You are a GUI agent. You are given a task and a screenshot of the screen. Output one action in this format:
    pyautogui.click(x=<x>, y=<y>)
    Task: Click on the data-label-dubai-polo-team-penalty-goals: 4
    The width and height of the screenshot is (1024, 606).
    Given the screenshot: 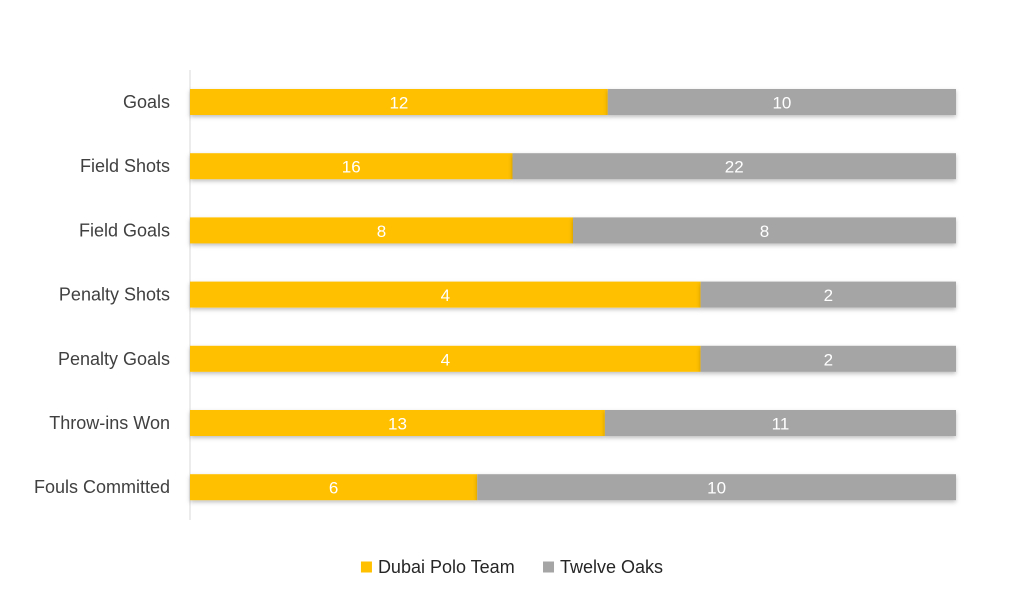 What is the action you would take?
    pyautogui.click(x=445, y=359)
    